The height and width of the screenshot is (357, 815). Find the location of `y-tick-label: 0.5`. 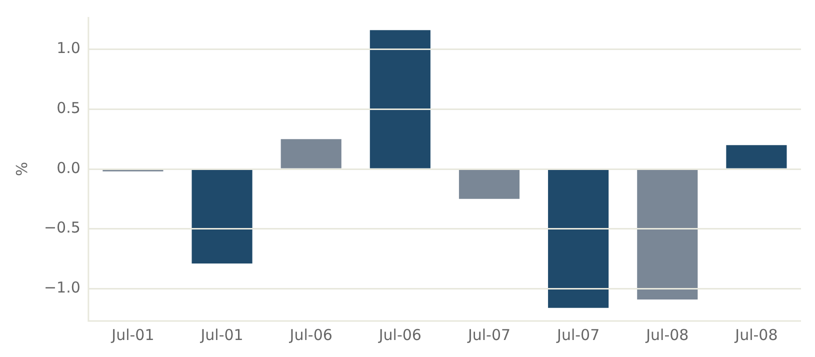

y-tick-label: 0.5 is located at coordinates (68, 108).